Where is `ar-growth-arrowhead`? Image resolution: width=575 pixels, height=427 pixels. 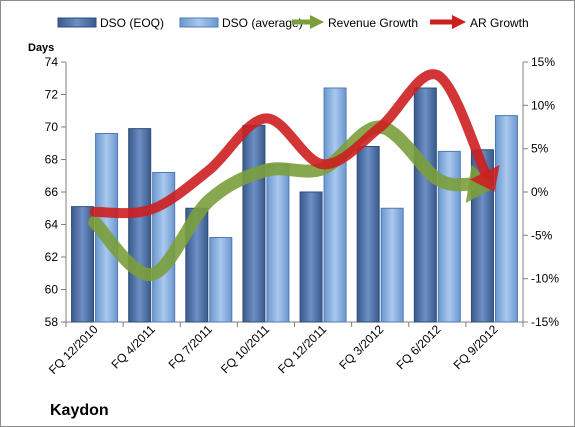 ar-growth-arrowhead is located at coordinates (484, 178).